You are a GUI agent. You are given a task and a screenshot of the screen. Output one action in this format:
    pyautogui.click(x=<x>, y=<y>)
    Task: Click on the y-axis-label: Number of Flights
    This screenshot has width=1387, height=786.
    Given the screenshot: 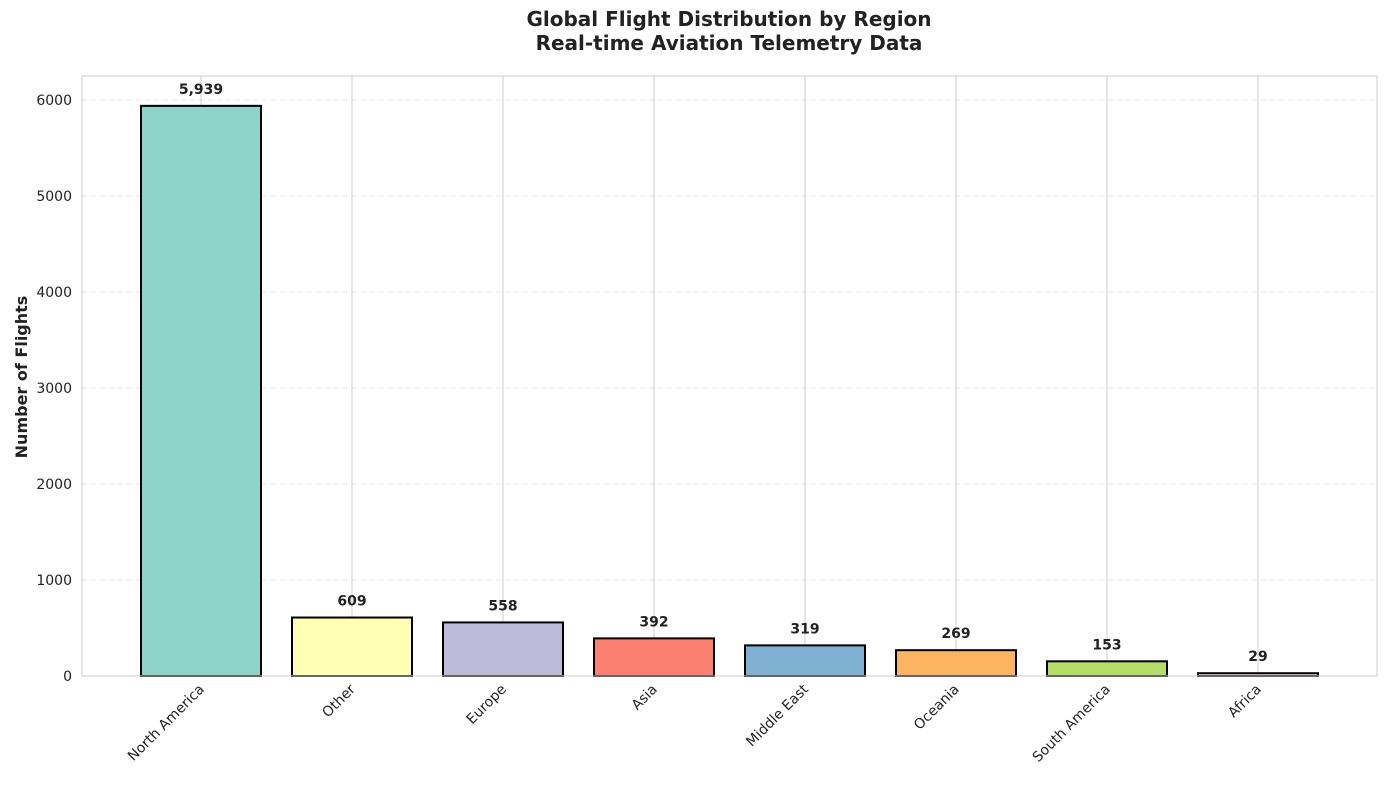 What is the action you would take?
    pyautogui.click(x=21, y=377)
    